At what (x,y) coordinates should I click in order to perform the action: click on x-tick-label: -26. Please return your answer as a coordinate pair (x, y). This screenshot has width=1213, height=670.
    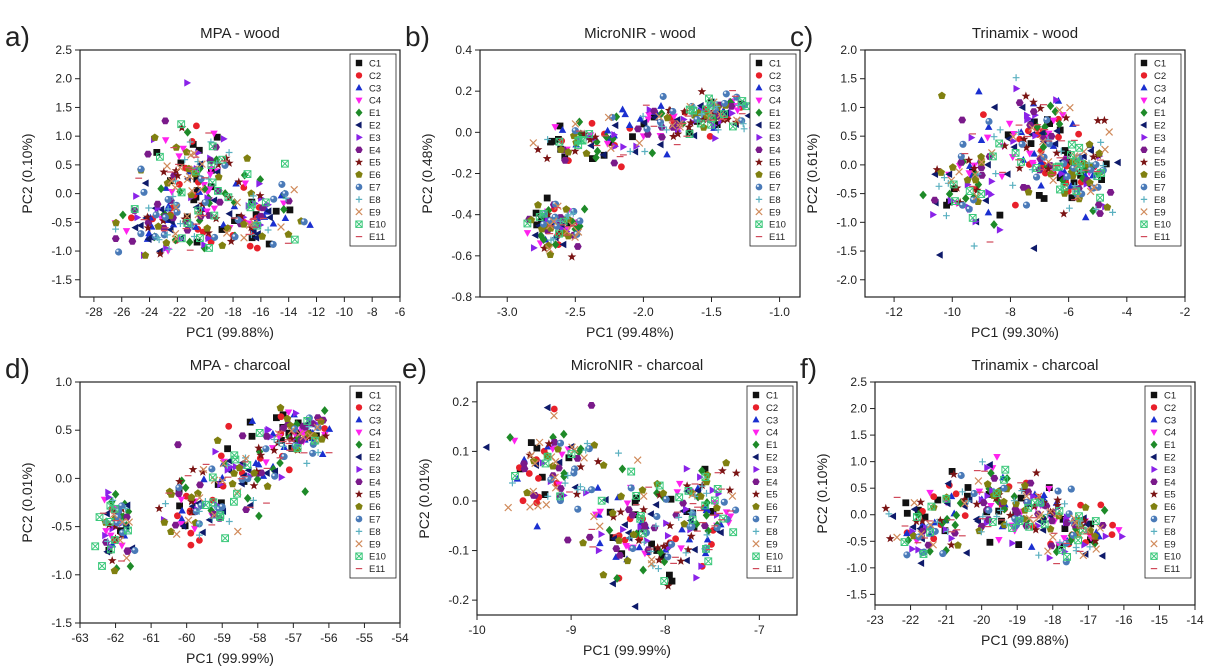
    Looking at the image, I should click on (122, 312).